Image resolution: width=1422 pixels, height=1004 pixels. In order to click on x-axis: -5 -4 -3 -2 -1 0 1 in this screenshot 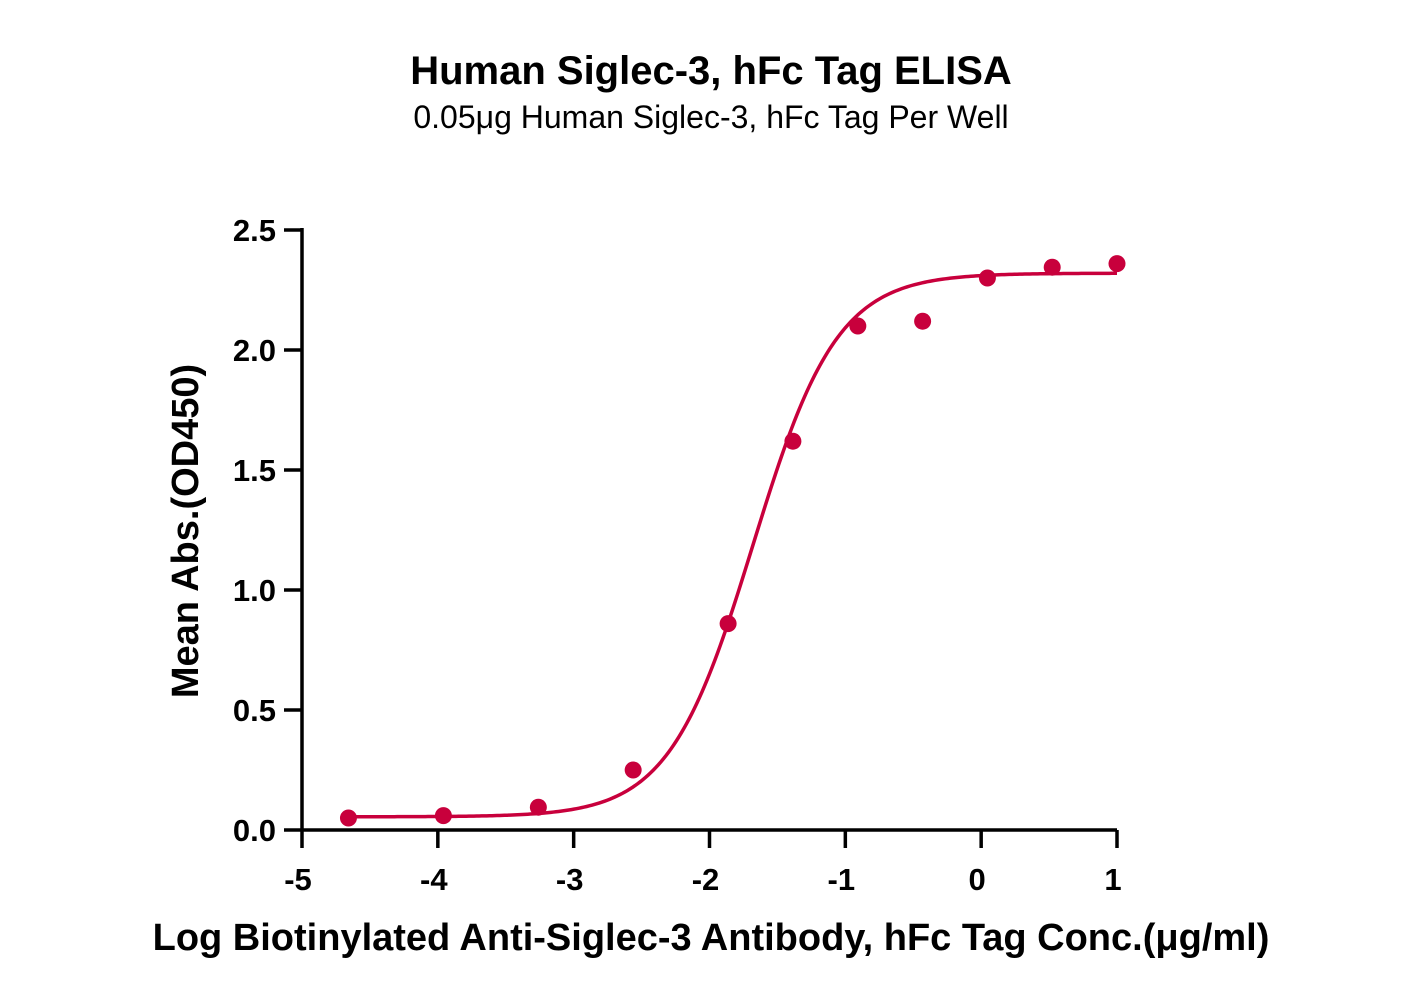, I will do `click(703, 862)`.